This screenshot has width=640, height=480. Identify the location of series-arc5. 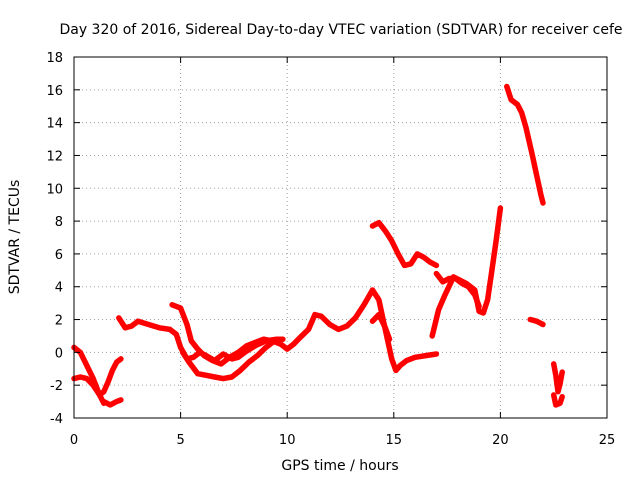
(304, 330).